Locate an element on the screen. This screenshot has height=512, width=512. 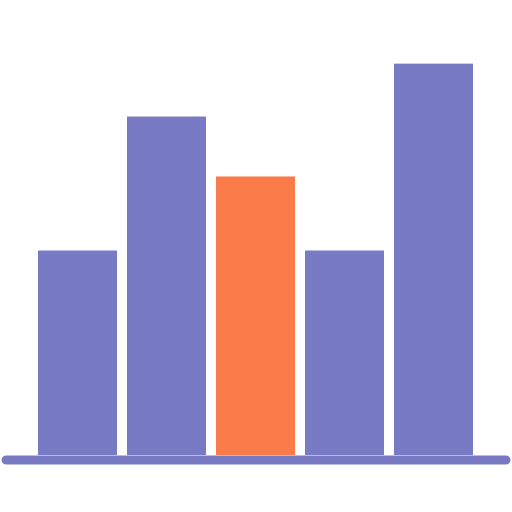
bar-highlighted is located at coordinates (255, 315).